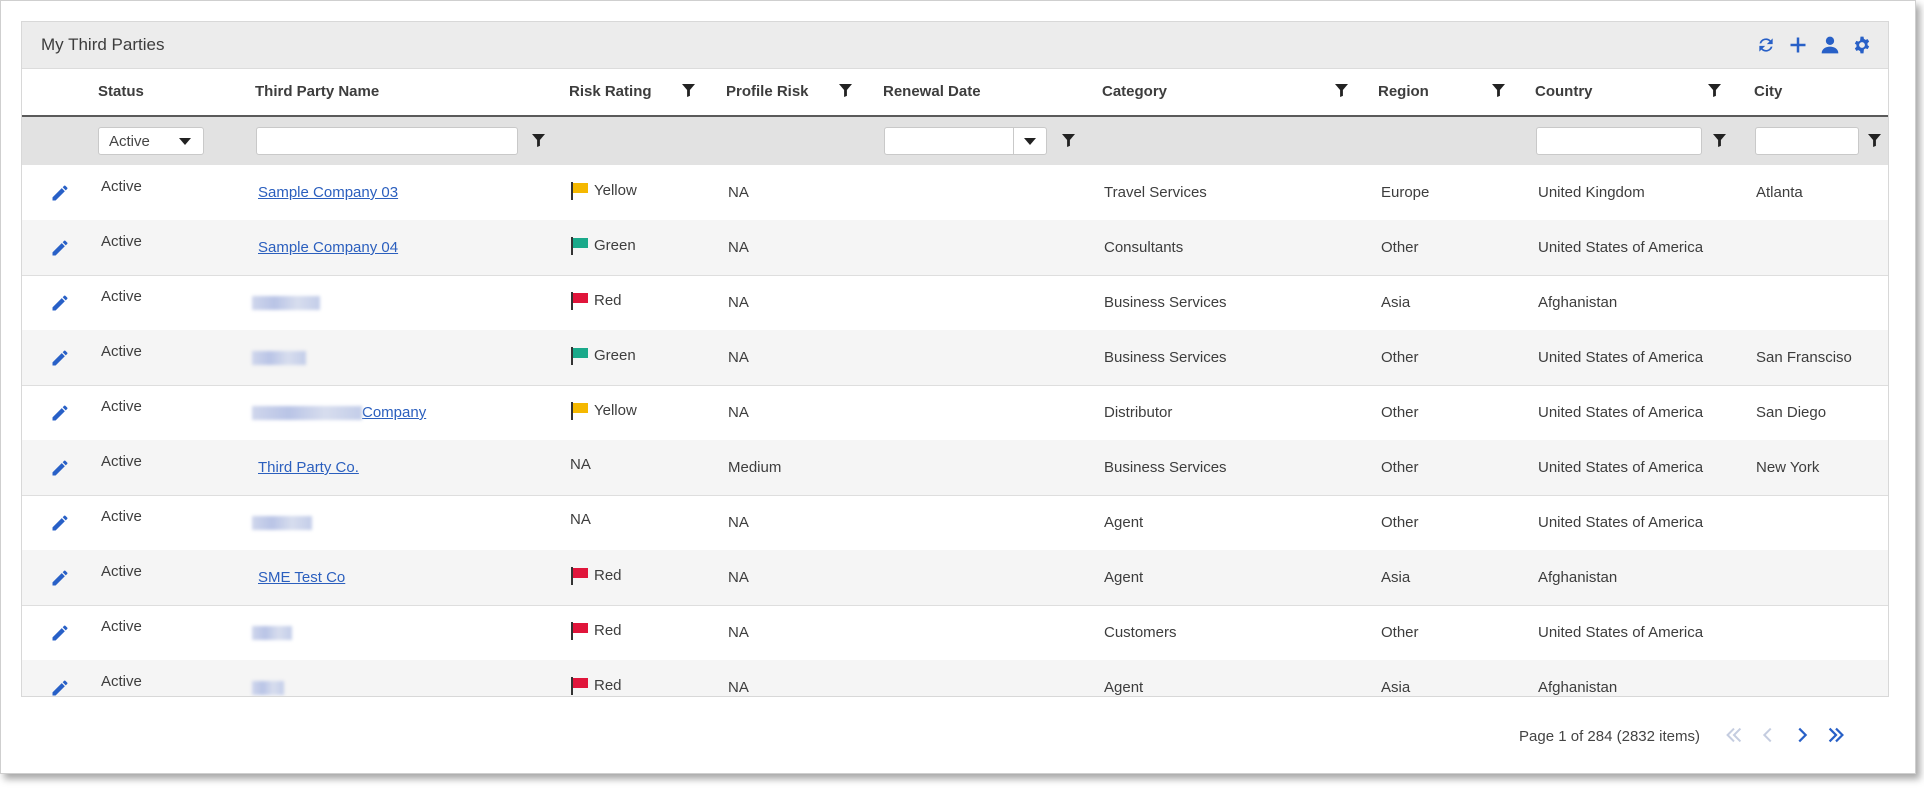 The width and height of the screenshot is (1924, 790). Describe the element at coordinates (1766, 45) in the screenshot. I see `refresh-icon` at that location.